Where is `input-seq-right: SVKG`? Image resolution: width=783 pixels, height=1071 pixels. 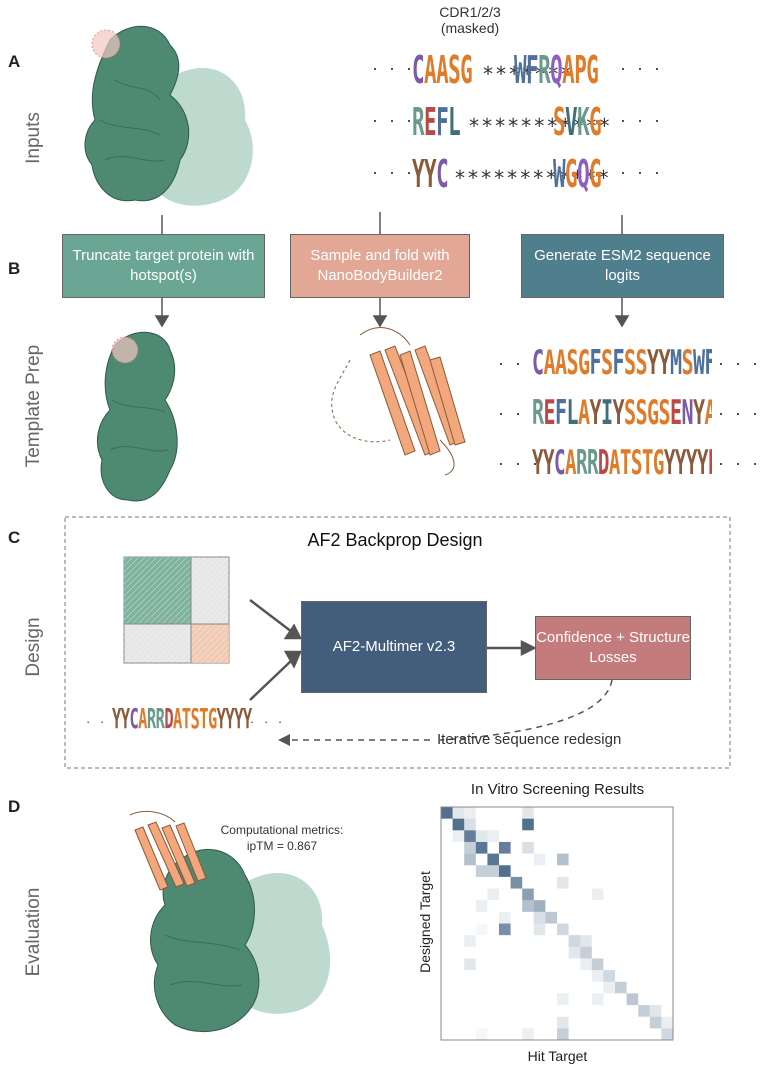 input-seq-right: SVKG is located at coordinates (577, 122).